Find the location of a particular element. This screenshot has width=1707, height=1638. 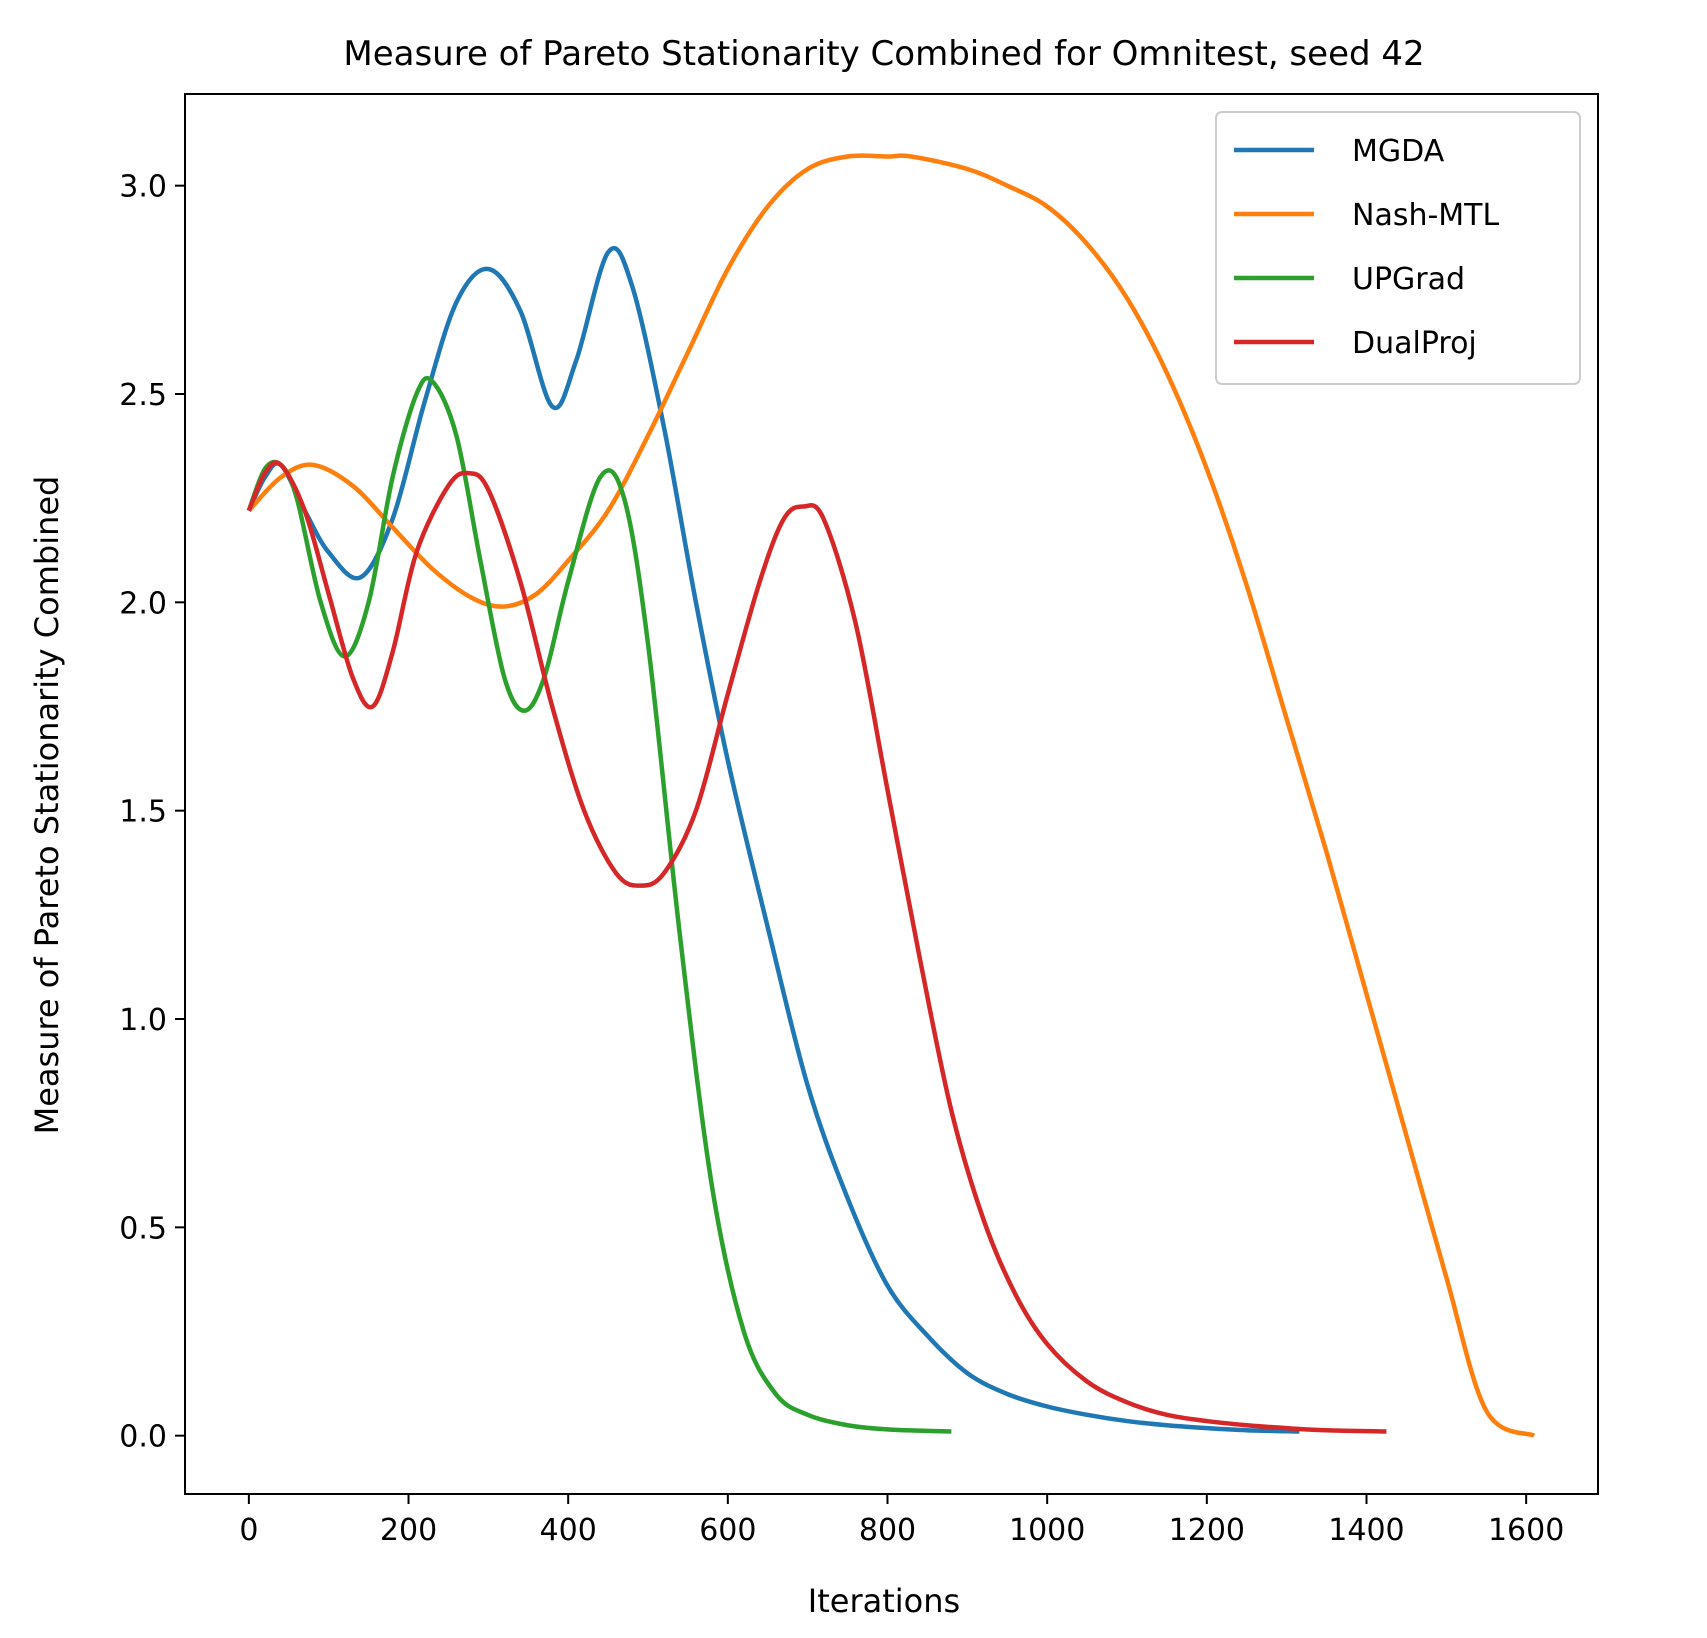

y-axis-label: Measure of Pareto Stationarity Combined is located at coordinates (47, 805).